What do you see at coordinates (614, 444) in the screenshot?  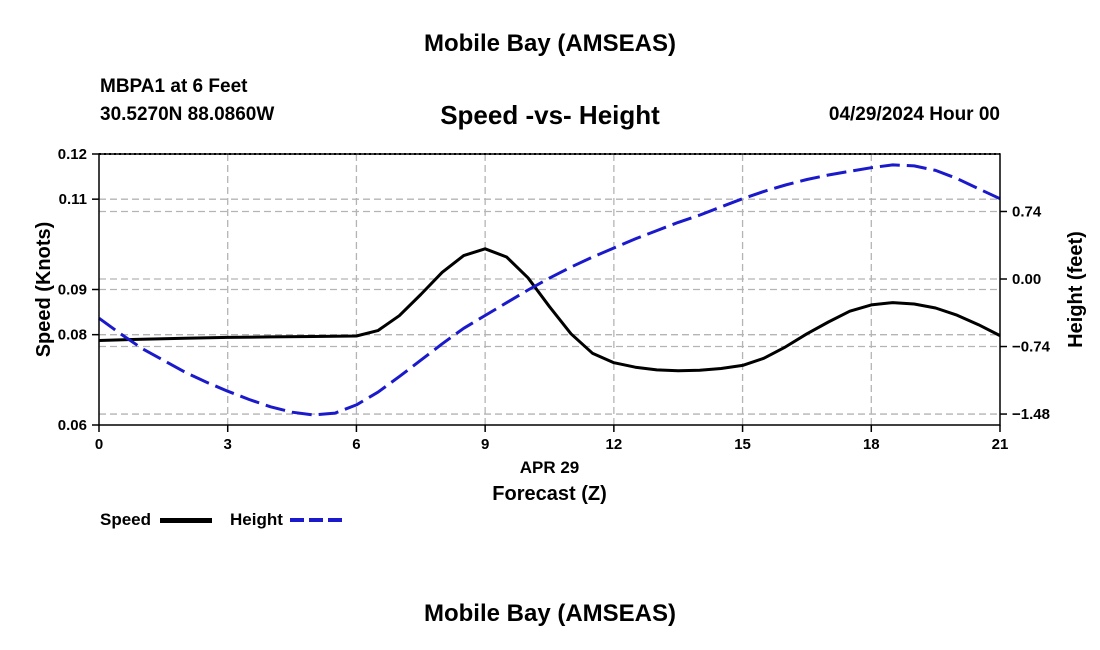 I see `x-tick-label: 12` at bounding box center [614, 444].